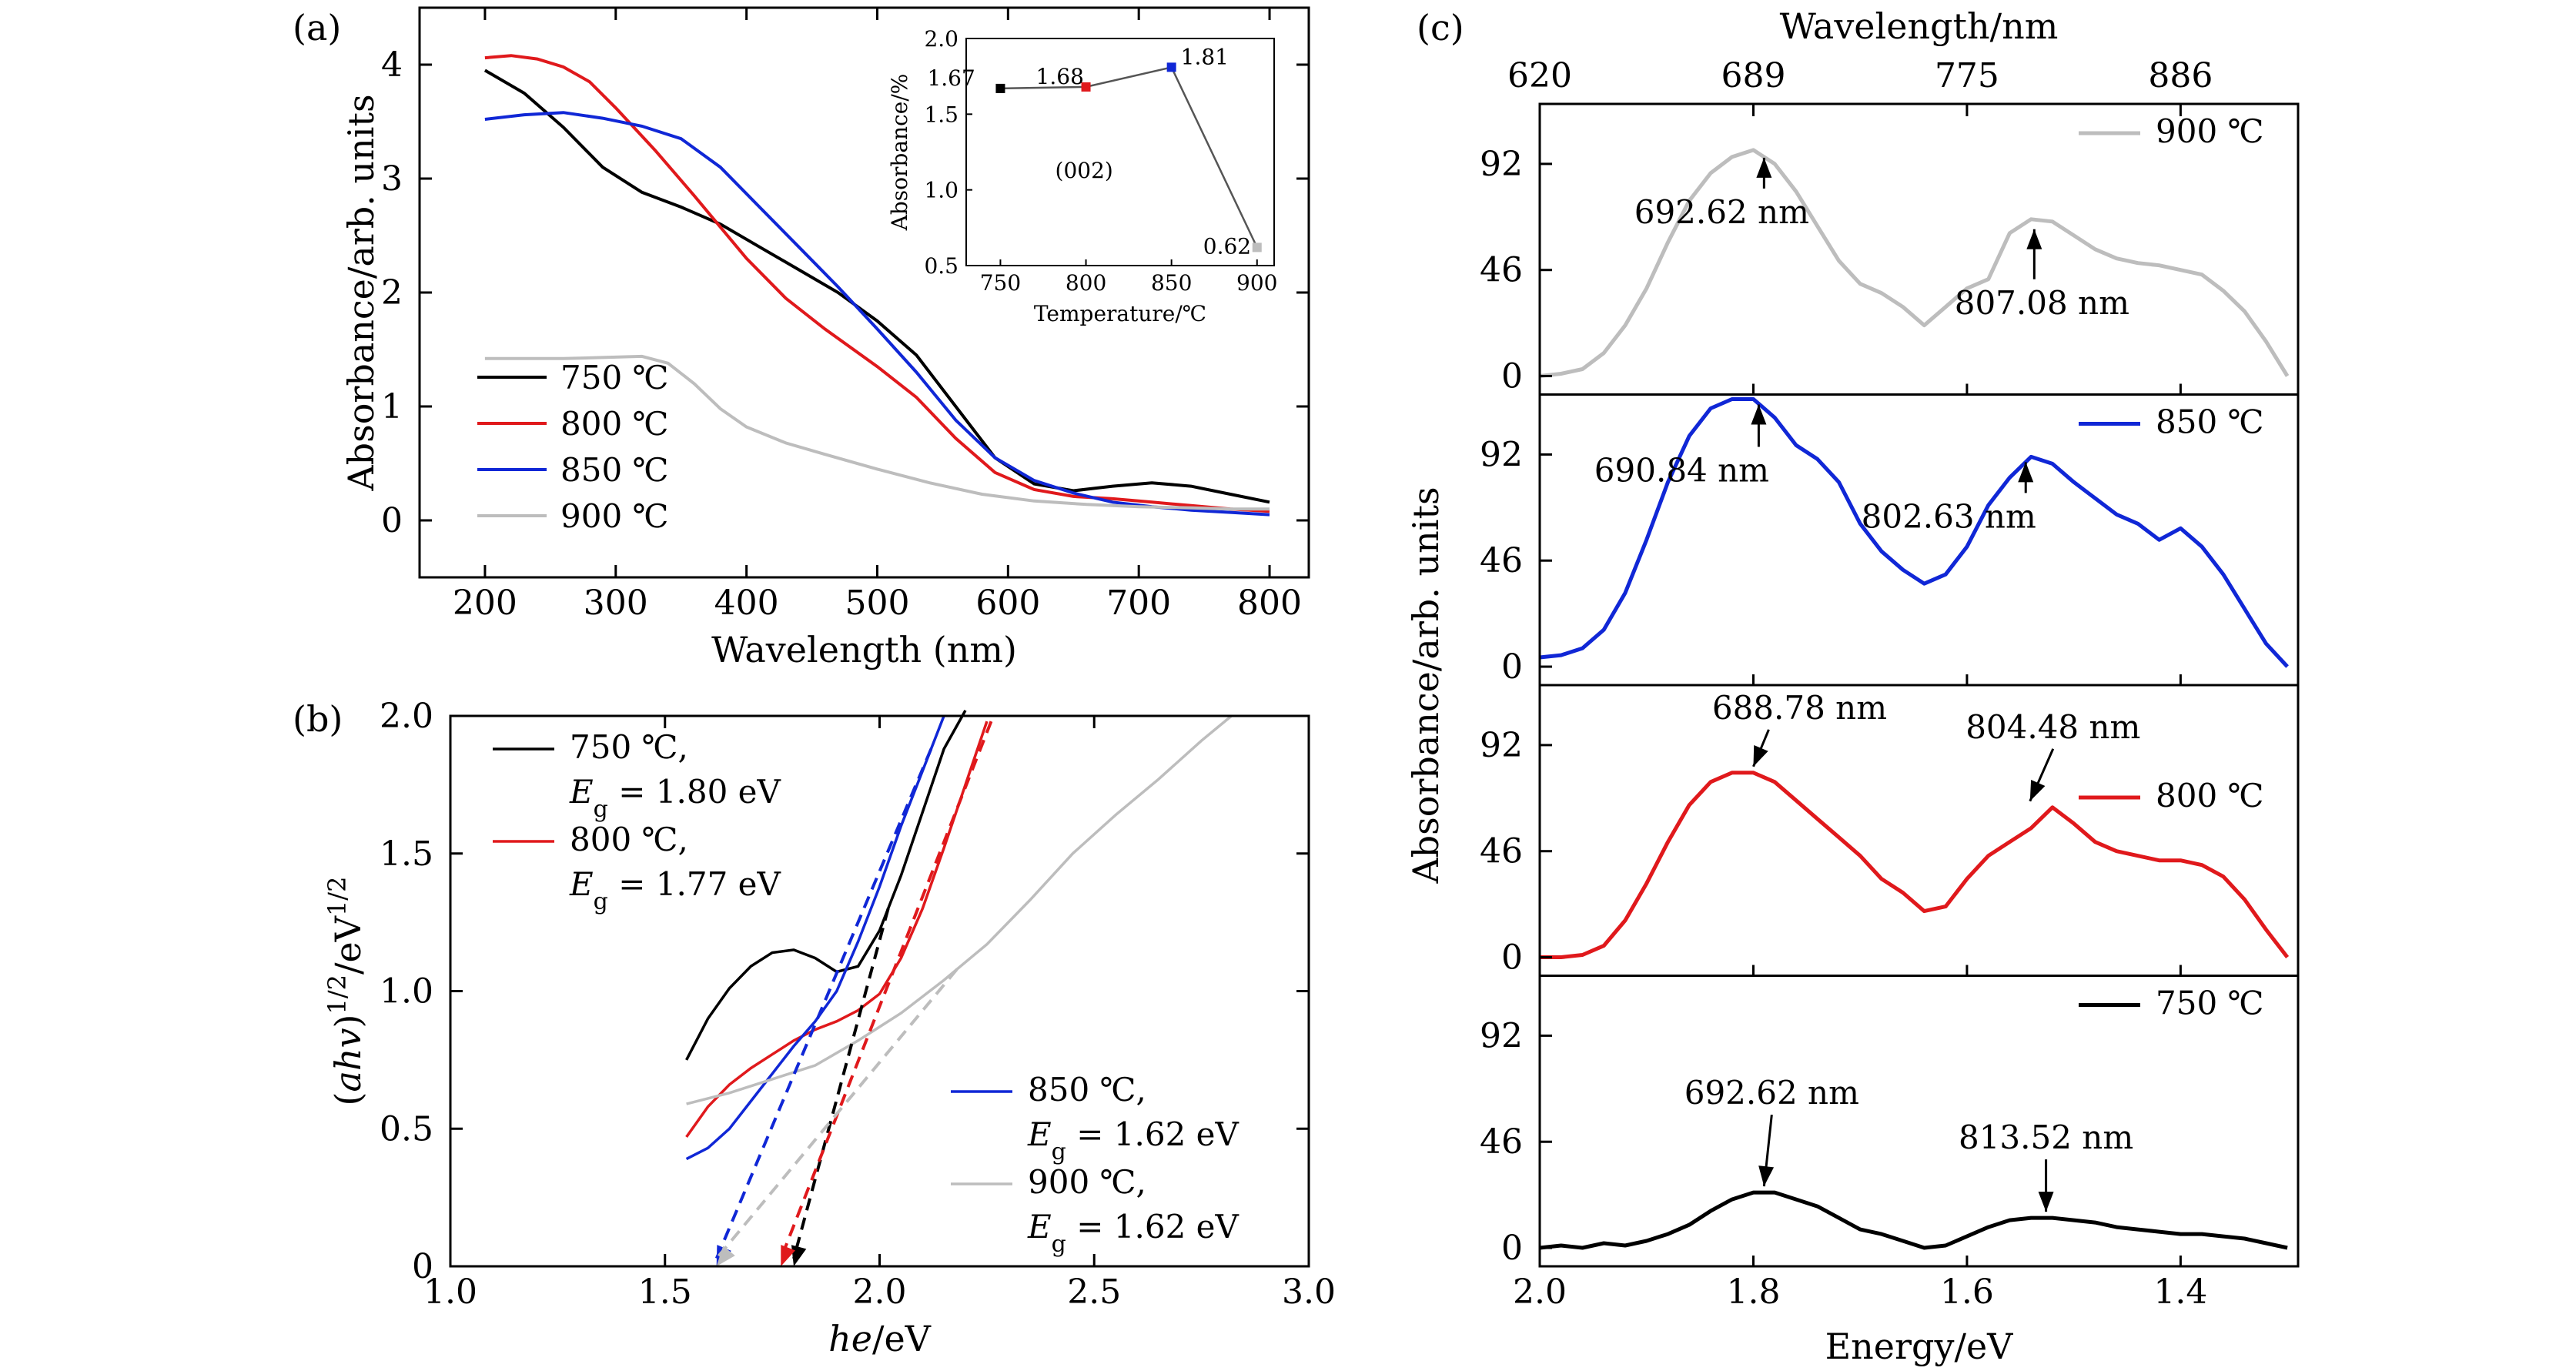 Image resolution: width=2576 pixels, height=1371 pixels. I want to click on y-tick-label-a: 3, so click(392, 179).